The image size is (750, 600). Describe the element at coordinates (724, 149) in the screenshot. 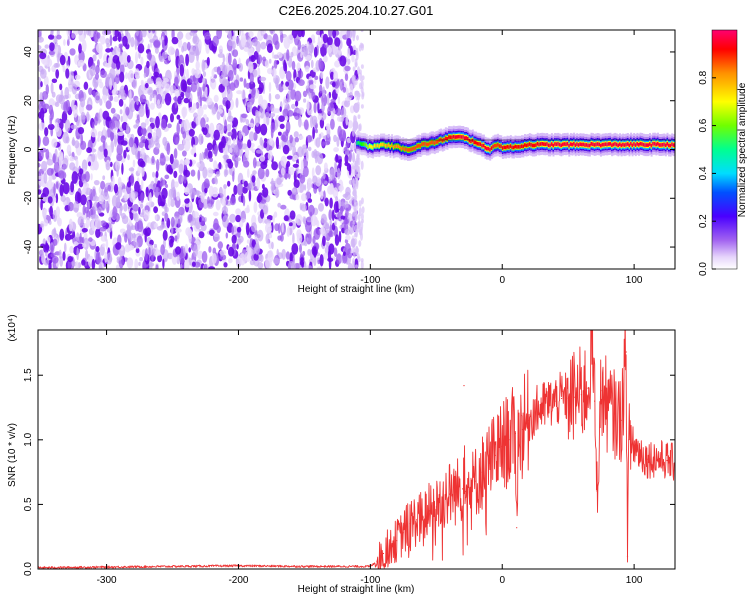

I see `colorbar-gradient` at that location.